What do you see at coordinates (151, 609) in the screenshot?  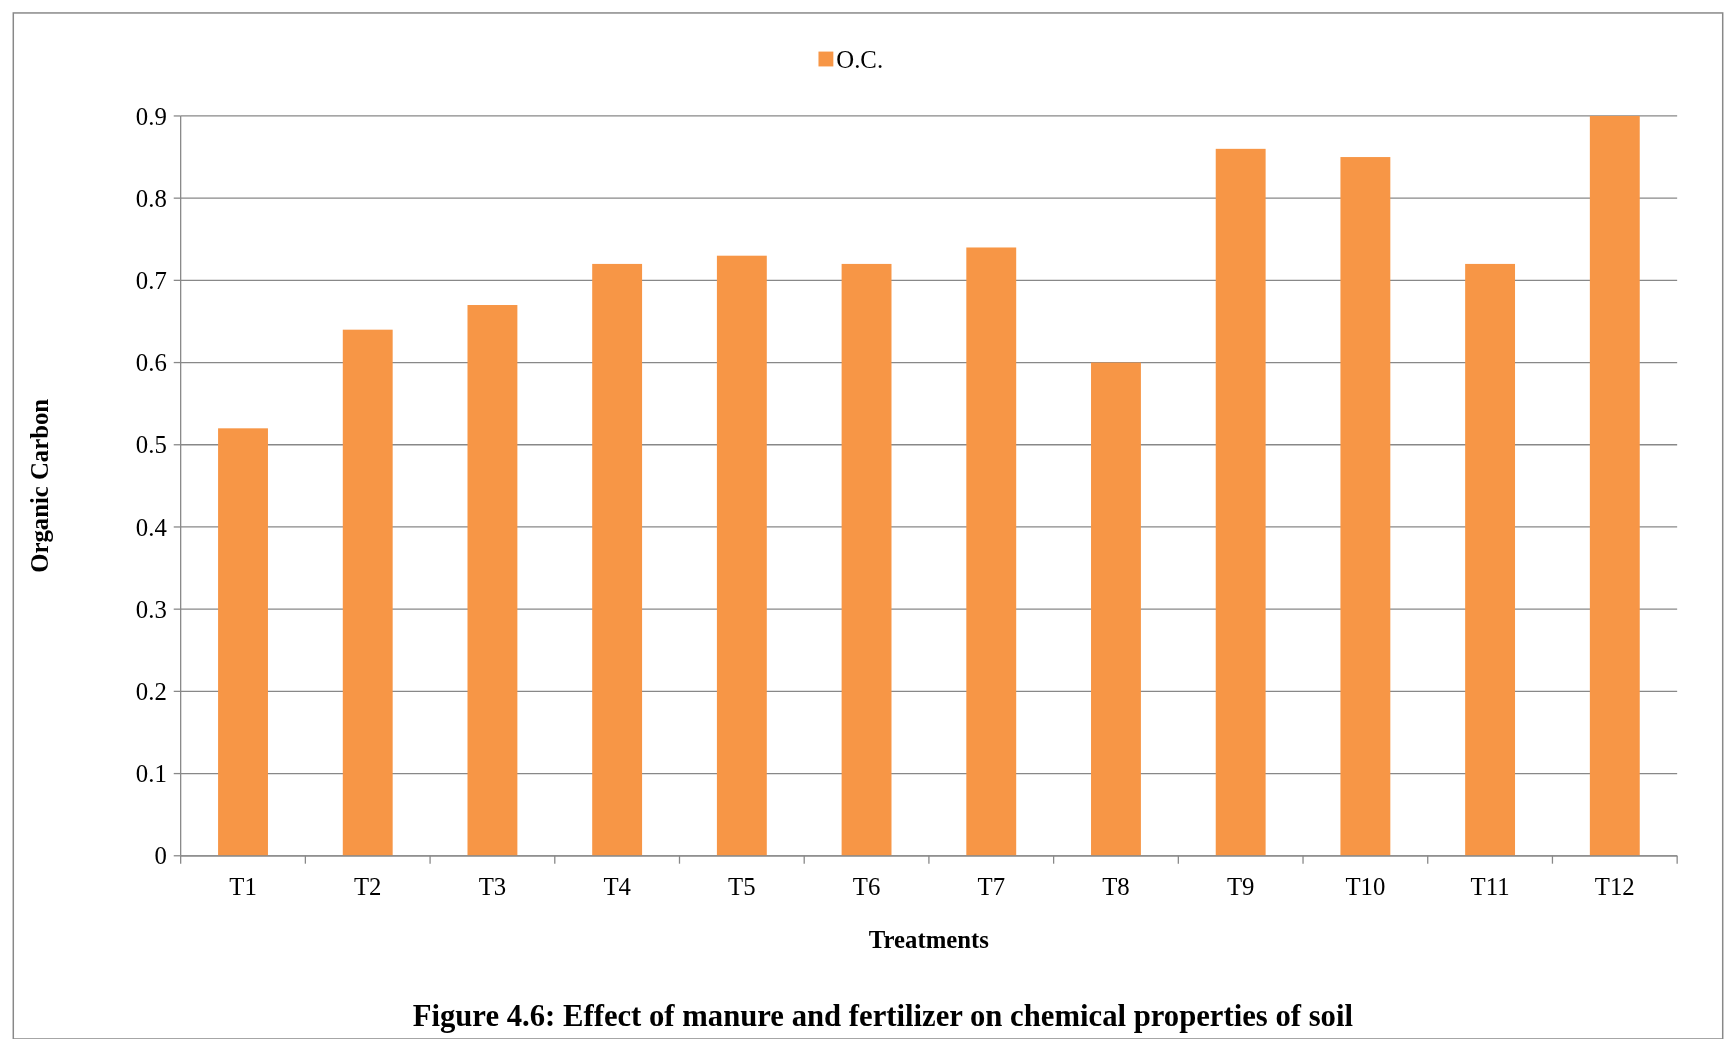 I see `y-tick-label: 0.3` at bounding box center [151, 609].